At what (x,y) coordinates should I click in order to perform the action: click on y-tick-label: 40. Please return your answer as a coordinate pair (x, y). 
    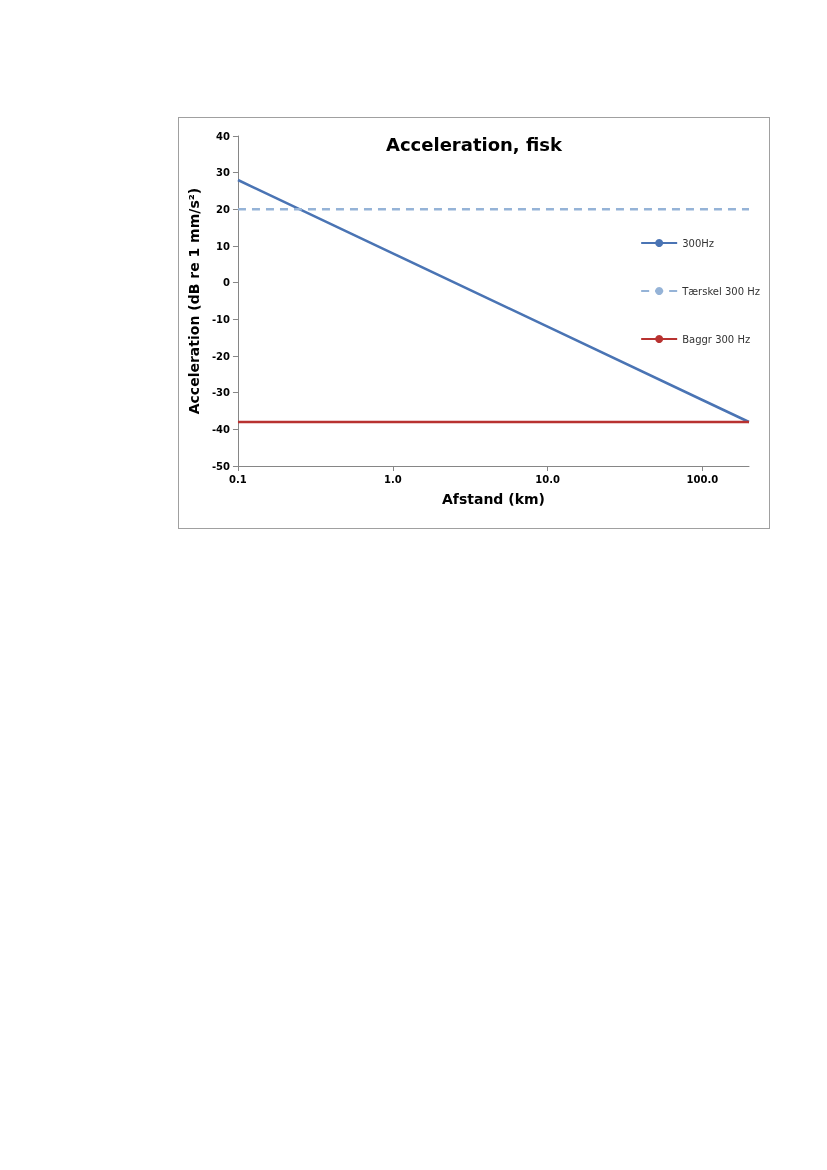
    Looking at the image, I should click on (223, 136).